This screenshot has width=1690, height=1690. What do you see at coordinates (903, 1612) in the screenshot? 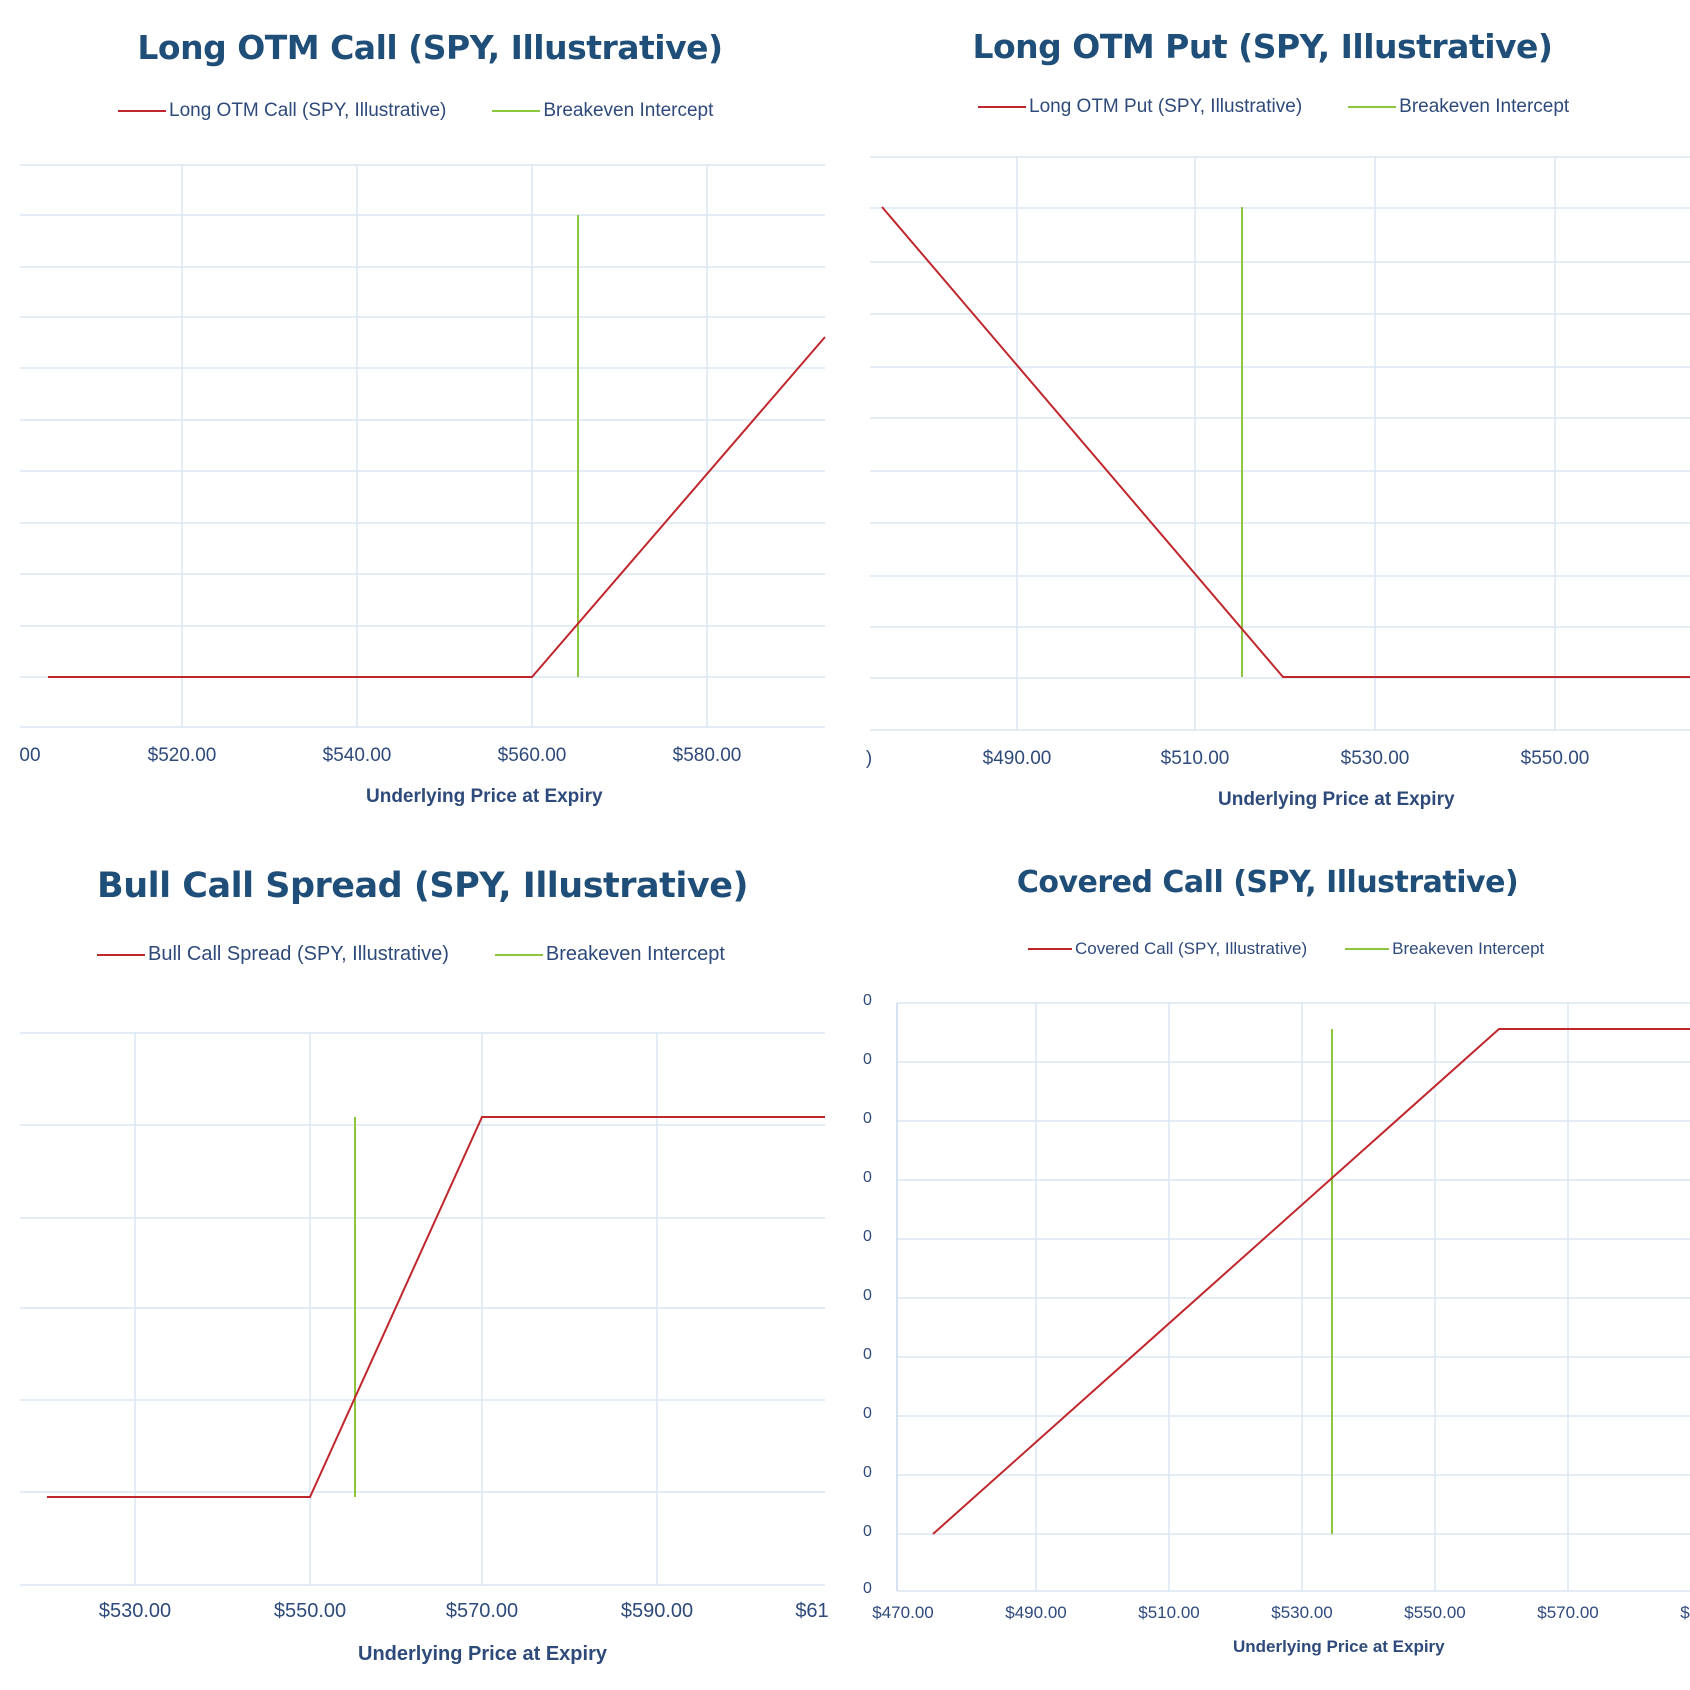
I see `x-tick: $470.00` at bounding box center [903, 1612].